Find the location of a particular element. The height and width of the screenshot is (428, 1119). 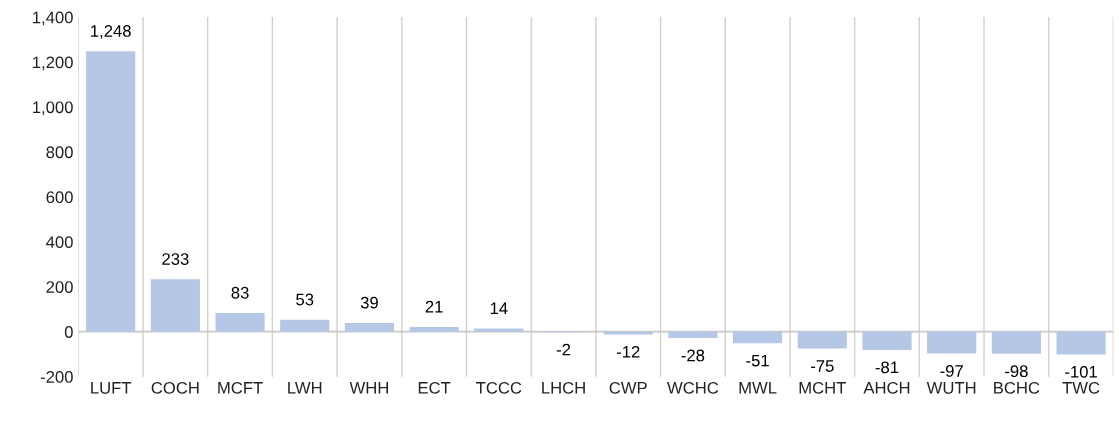

data-label: -28 is located at coordinates (693, 355).